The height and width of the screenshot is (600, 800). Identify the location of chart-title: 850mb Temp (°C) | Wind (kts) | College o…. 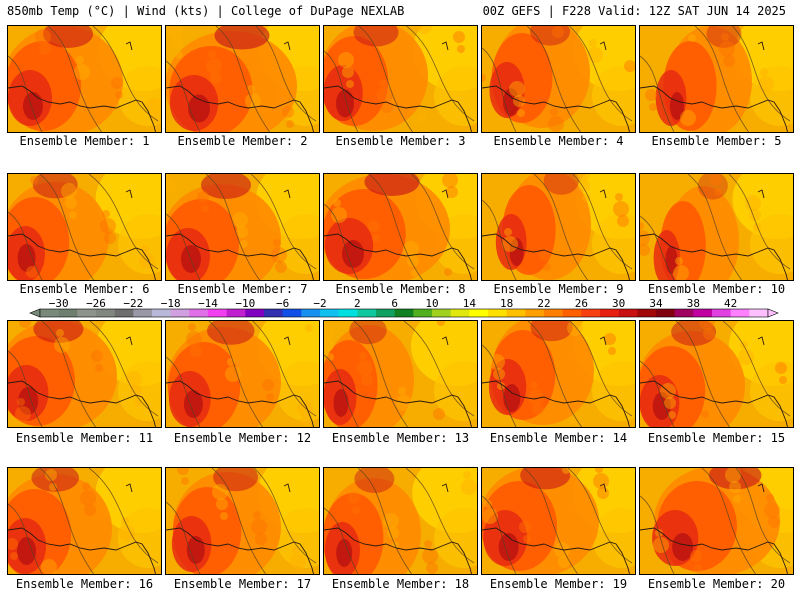
(206, 11).